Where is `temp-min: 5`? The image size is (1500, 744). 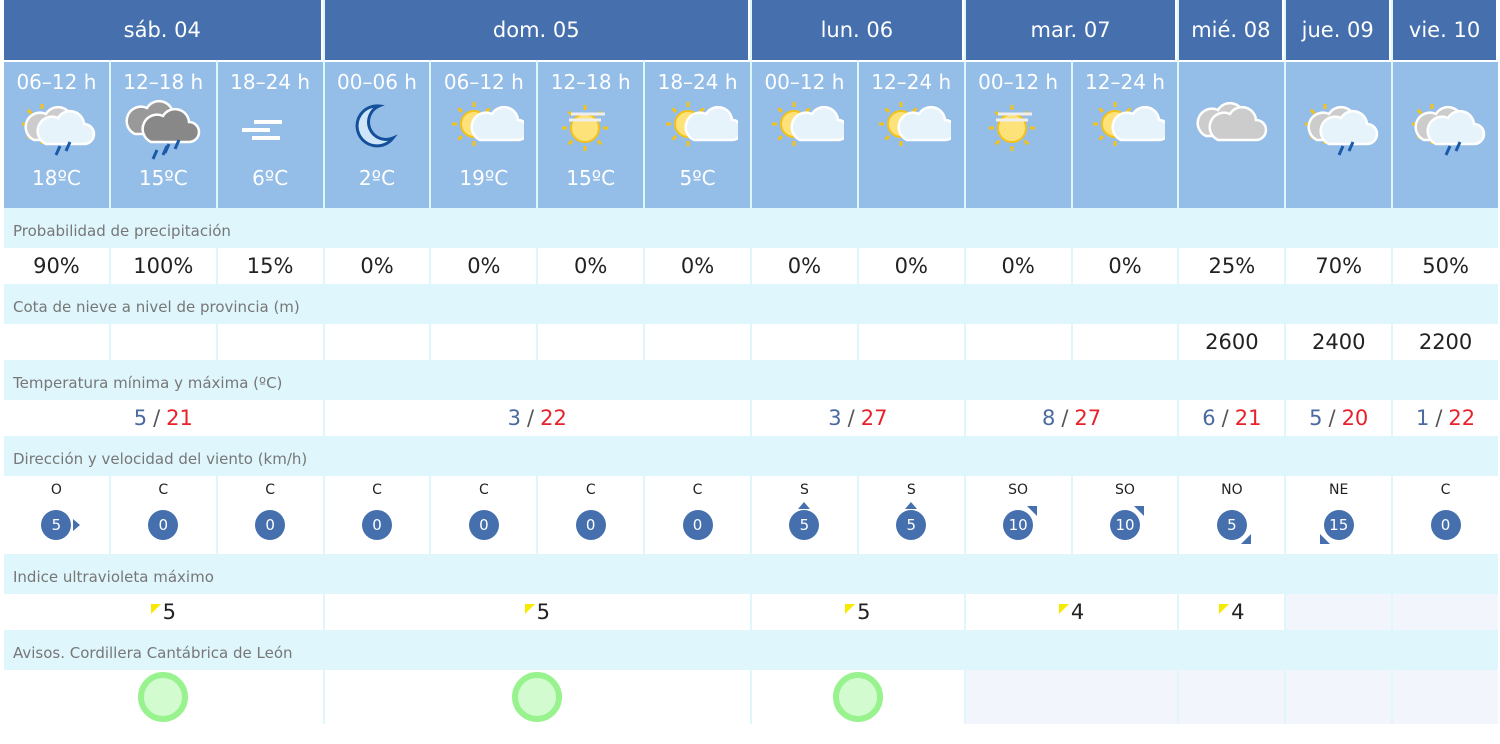
temp-min: 5 is located at coordinates (140, 418).